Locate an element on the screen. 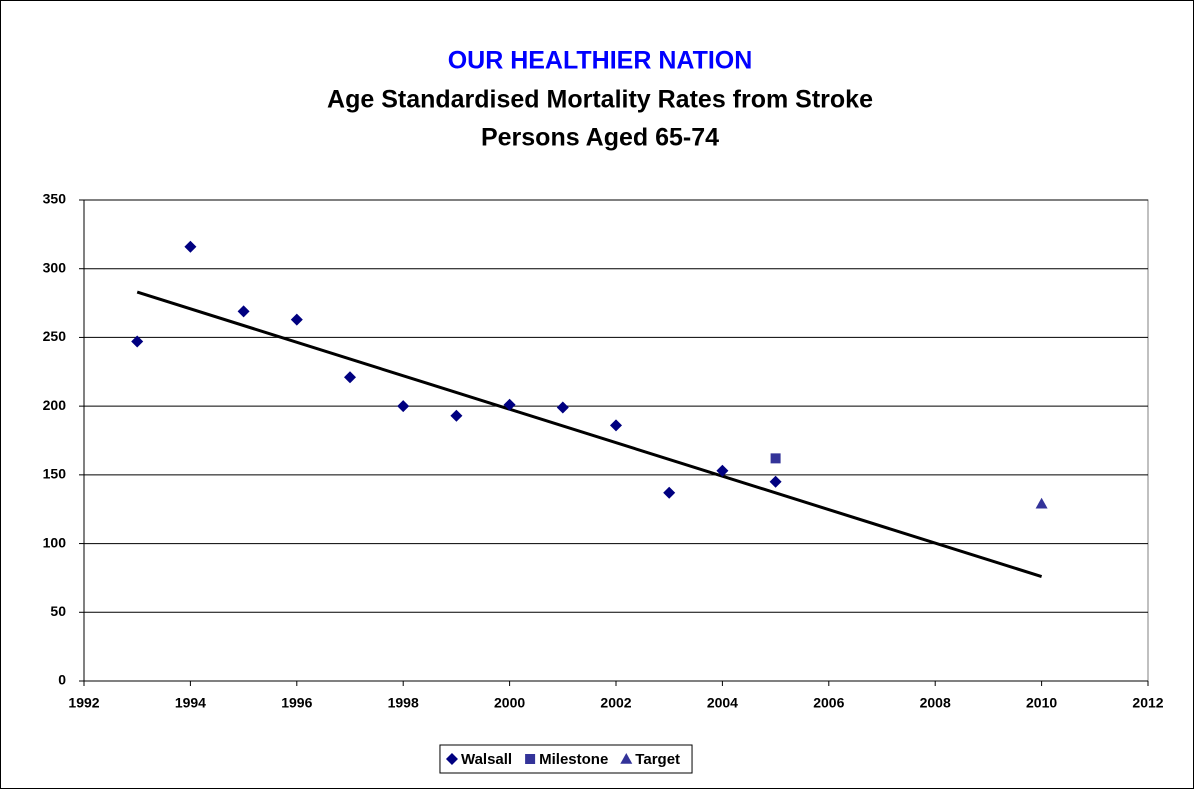 Image resolution: width=1194 pixels, height=789 pixels. chart-subtitle: Persons Aged 65-74 is located at coordinates (600, 138).